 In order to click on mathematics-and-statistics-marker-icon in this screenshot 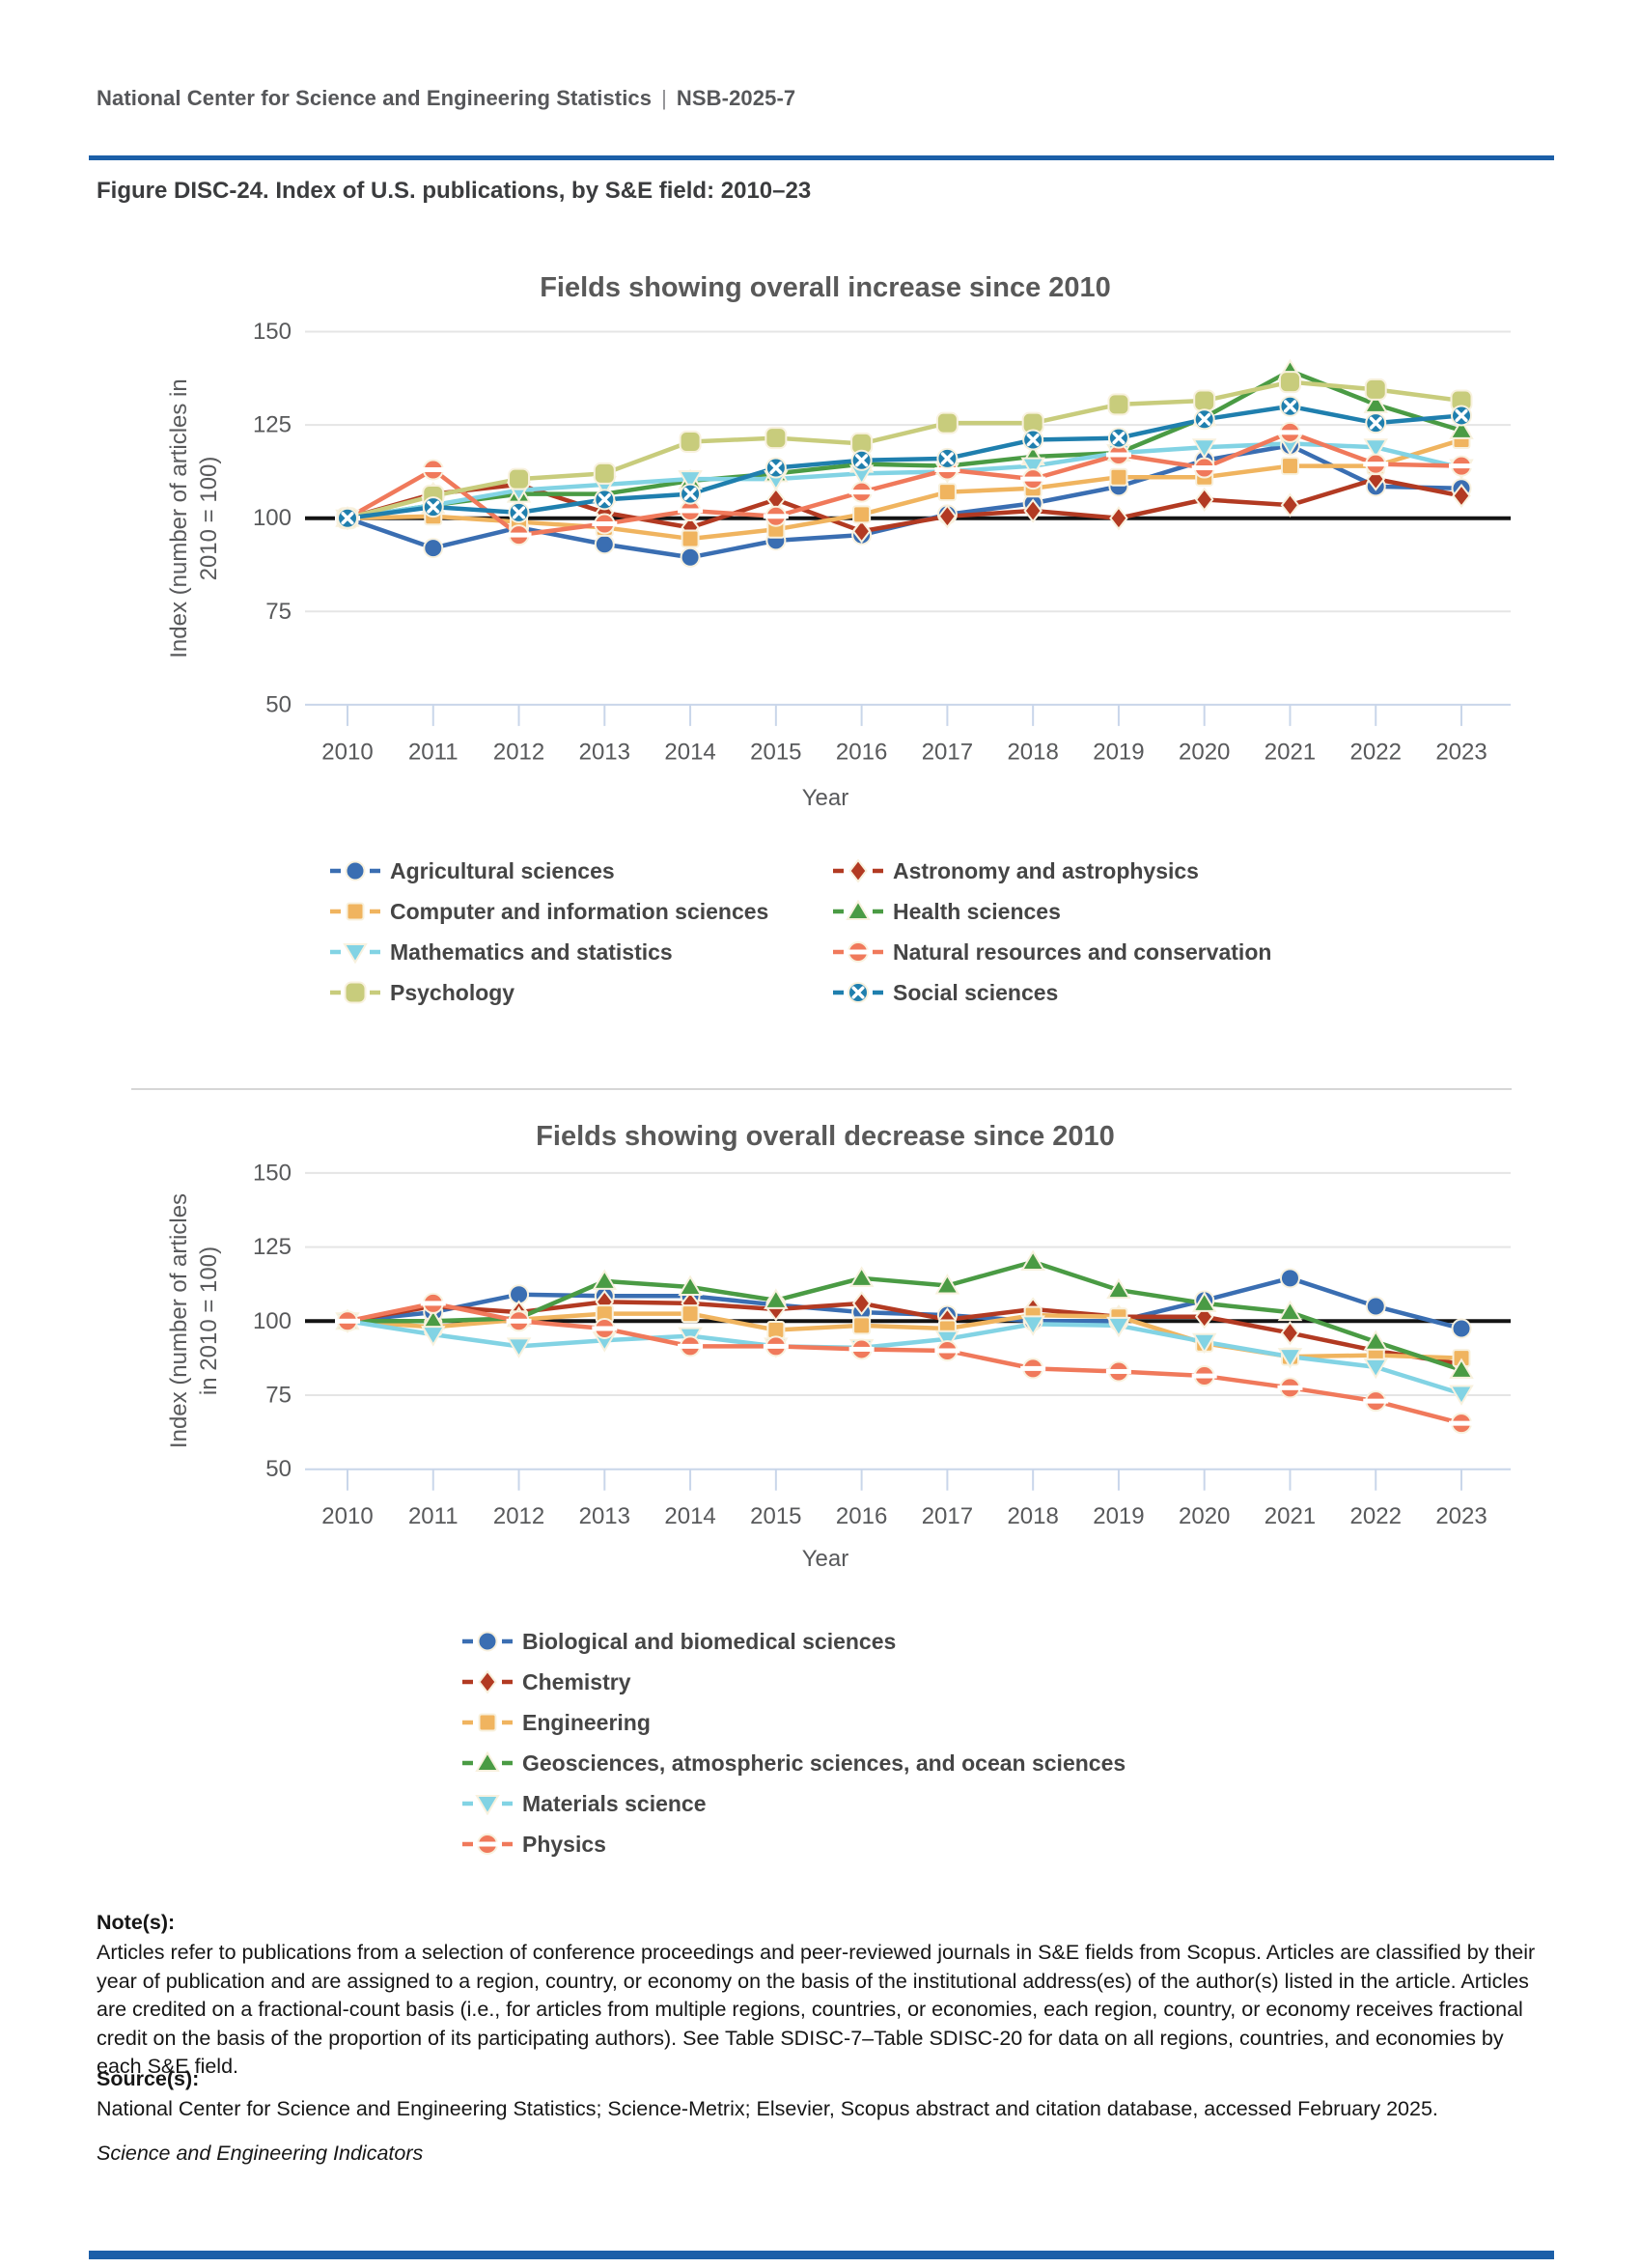, I will do `click(355, 954)`.